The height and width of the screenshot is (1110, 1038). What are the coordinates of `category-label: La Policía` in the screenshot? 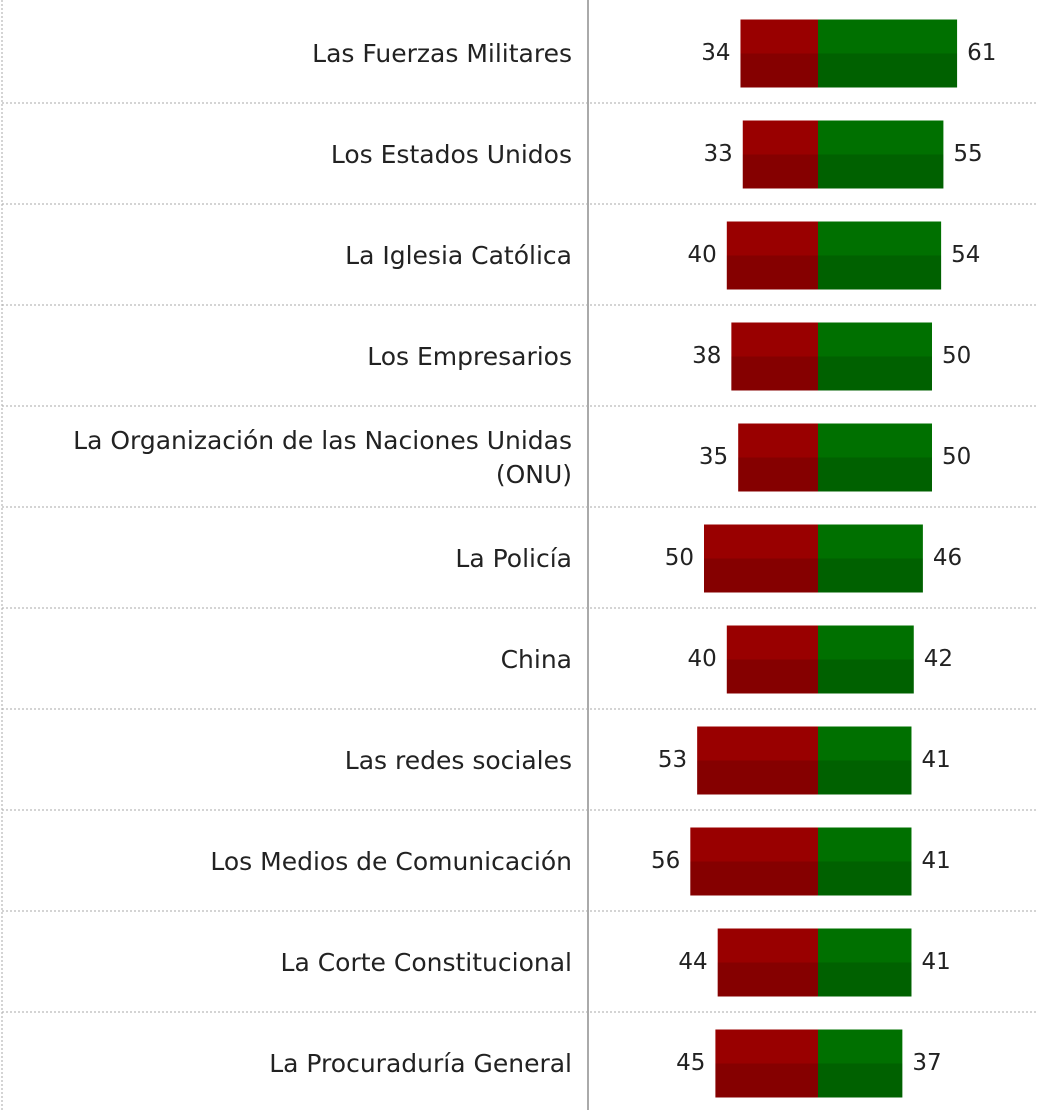 It's located at (513, 558).